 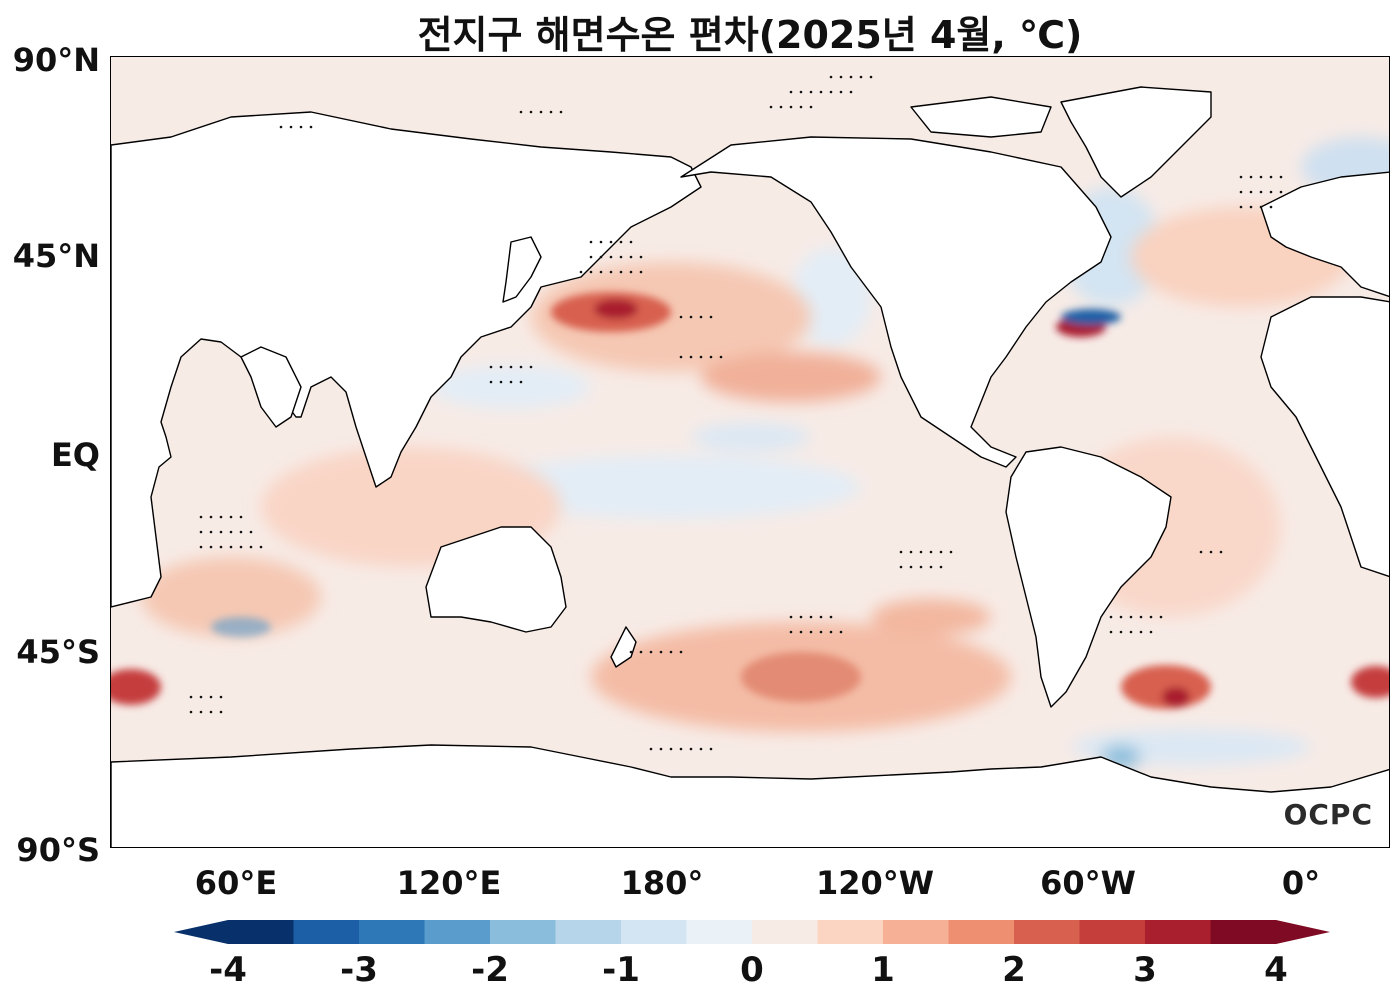 I want to click on map-title: 전지구 해면수온 편차(2025년 4월, ℃), so click(x=750, y=35).